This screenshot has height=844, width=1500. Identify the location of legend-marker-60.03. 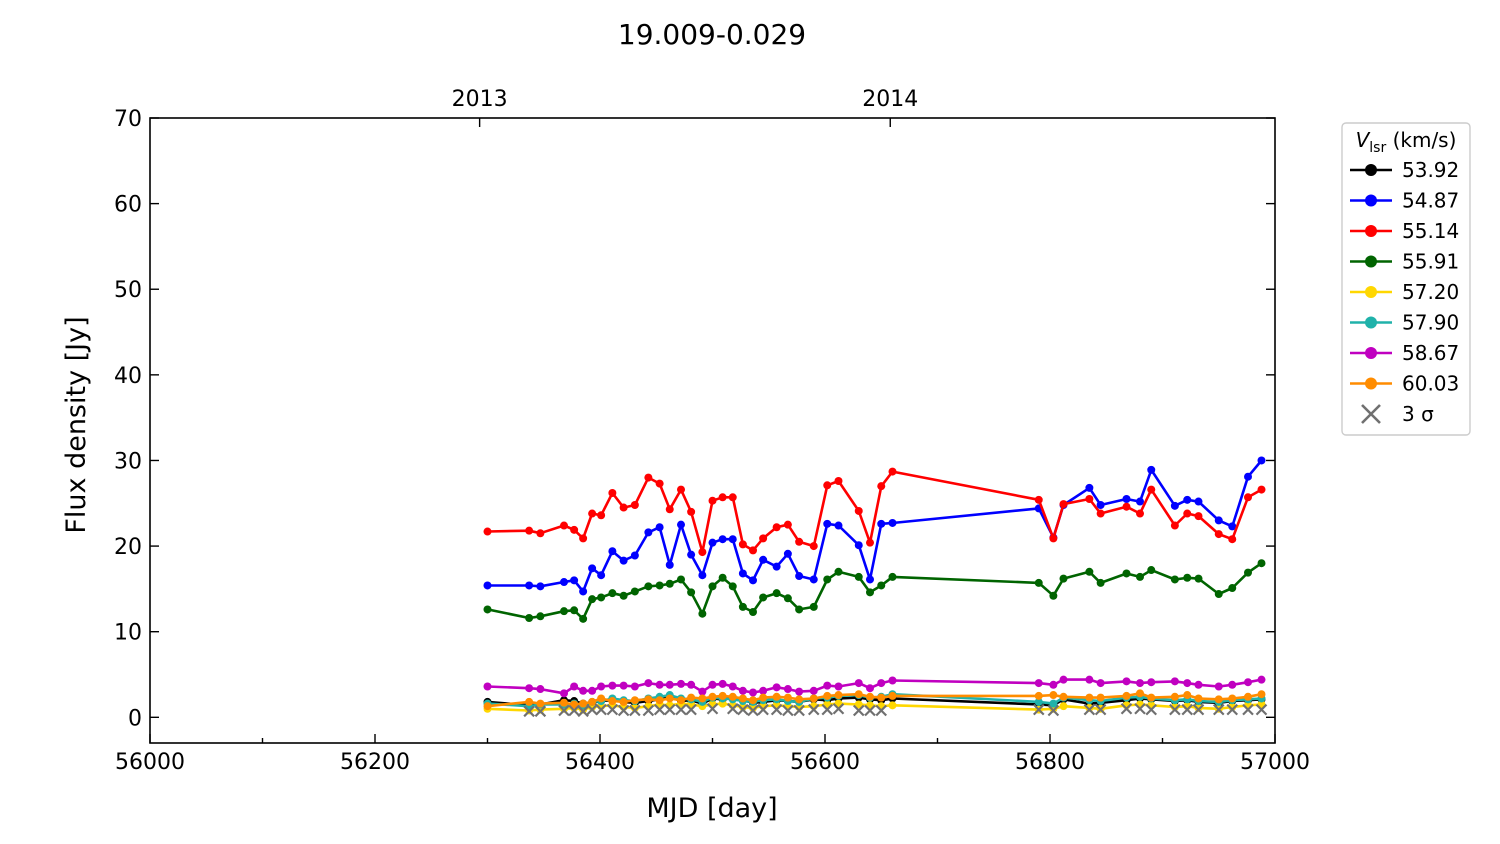
(1371, 383).